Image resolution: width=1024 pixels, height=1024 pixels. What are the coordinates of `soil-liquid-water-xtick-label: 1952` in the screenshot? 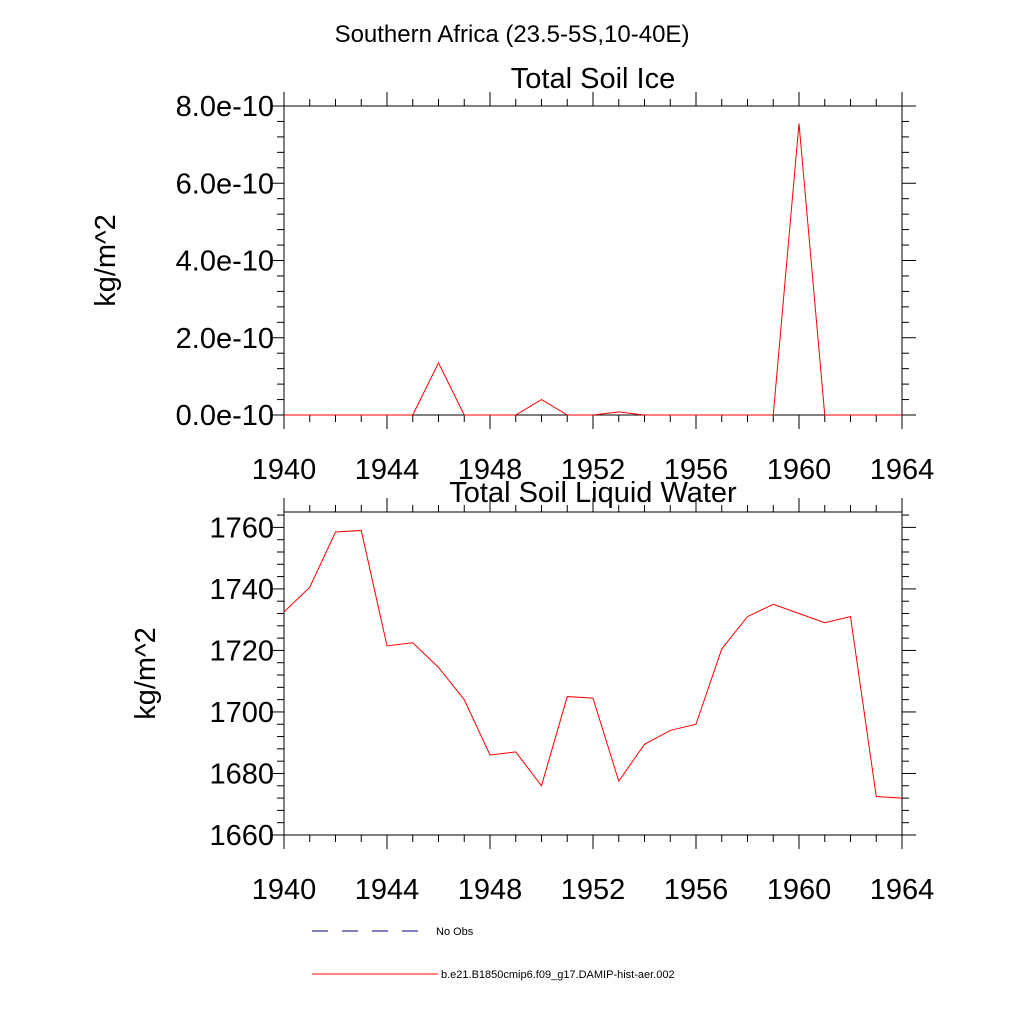 It's located at (593, 890).